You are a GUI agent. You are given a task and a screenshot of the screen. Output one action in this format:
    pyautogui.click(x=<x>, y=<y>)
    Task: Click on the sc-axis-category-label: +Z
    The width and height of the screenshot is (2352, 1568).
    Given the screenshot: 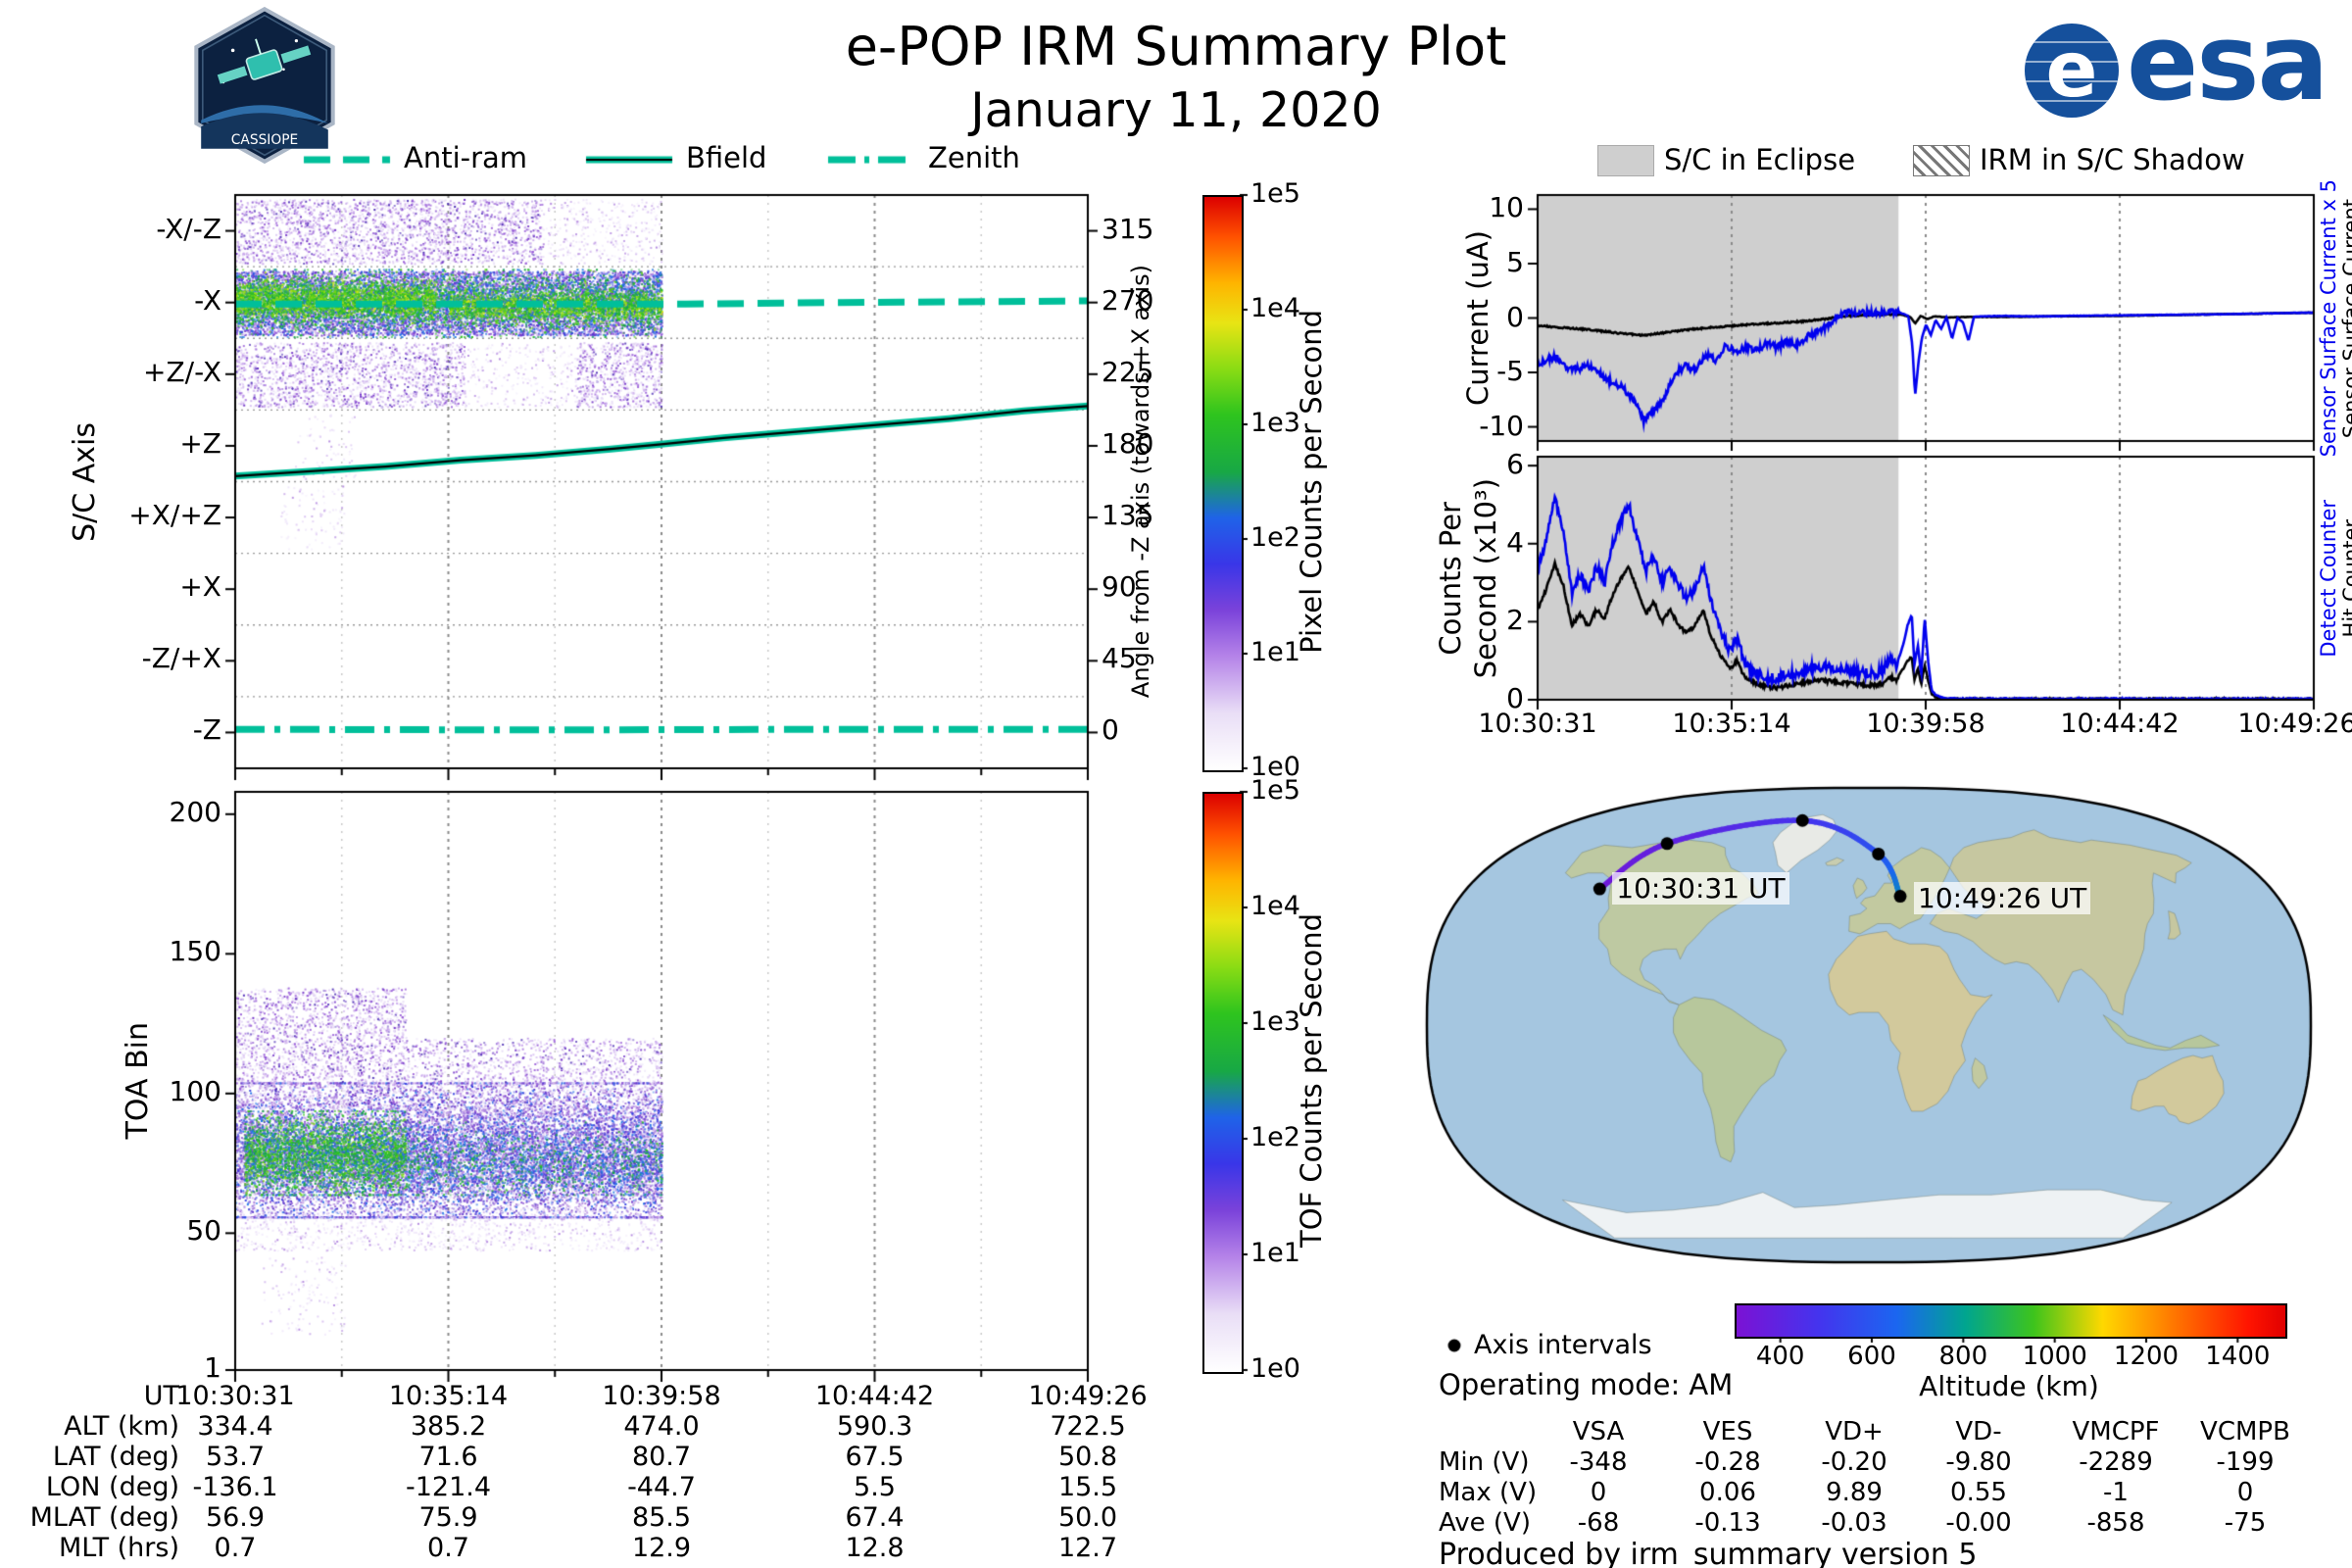 What is the action you would take?
    pyautogui.click(x=200, y=443)
    